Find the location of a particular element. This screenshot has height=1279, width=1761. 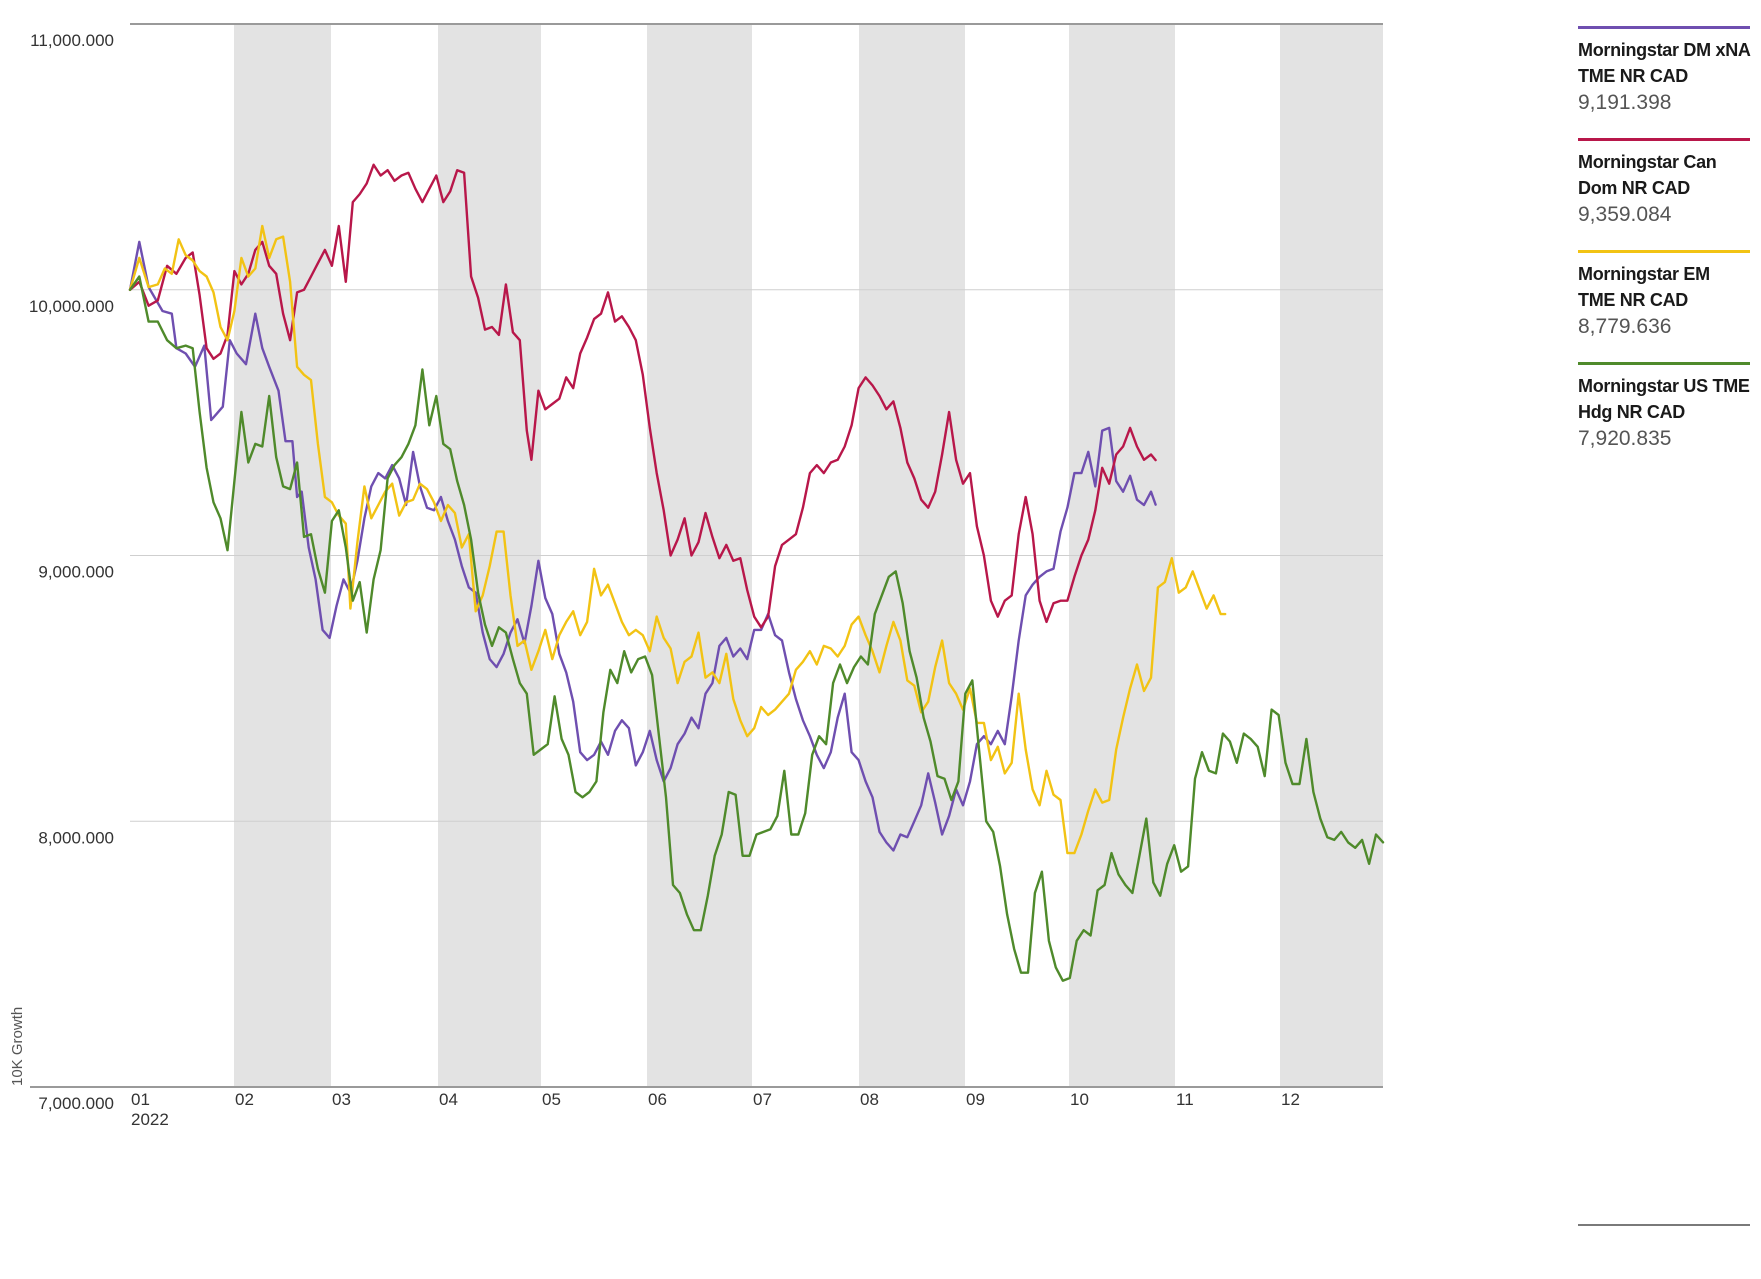

legend-series-value: 9,359.084 is located at coordinates (1625, 214).